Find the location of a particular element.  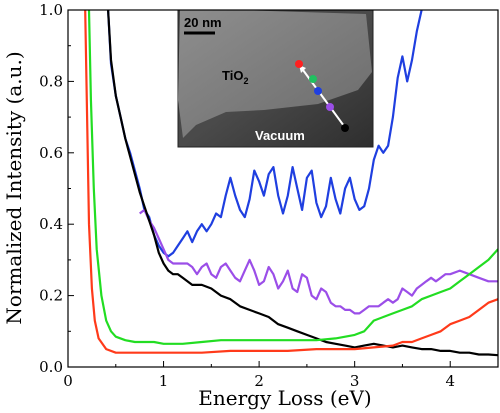

x-tick-label: 0 is located at coordinates (68, 381).